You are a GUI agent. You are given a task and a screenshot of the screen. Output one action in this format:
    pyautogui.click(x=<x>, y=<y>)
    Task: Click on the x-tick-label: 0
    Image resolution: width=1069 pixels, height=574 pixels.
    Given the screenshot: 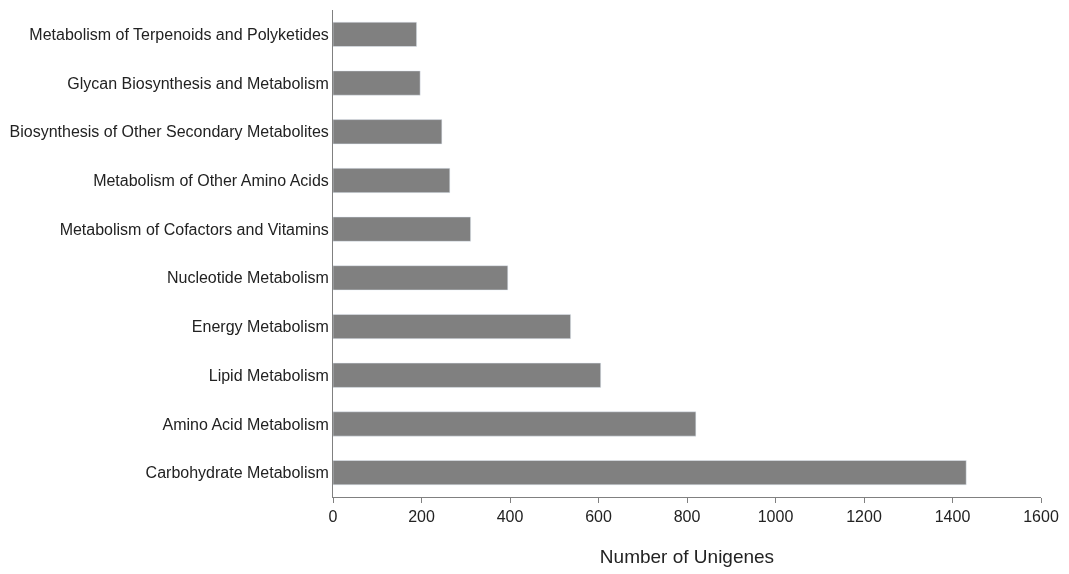 What is the action you would take?
    pyautogui.click(x=333, y=517)
    